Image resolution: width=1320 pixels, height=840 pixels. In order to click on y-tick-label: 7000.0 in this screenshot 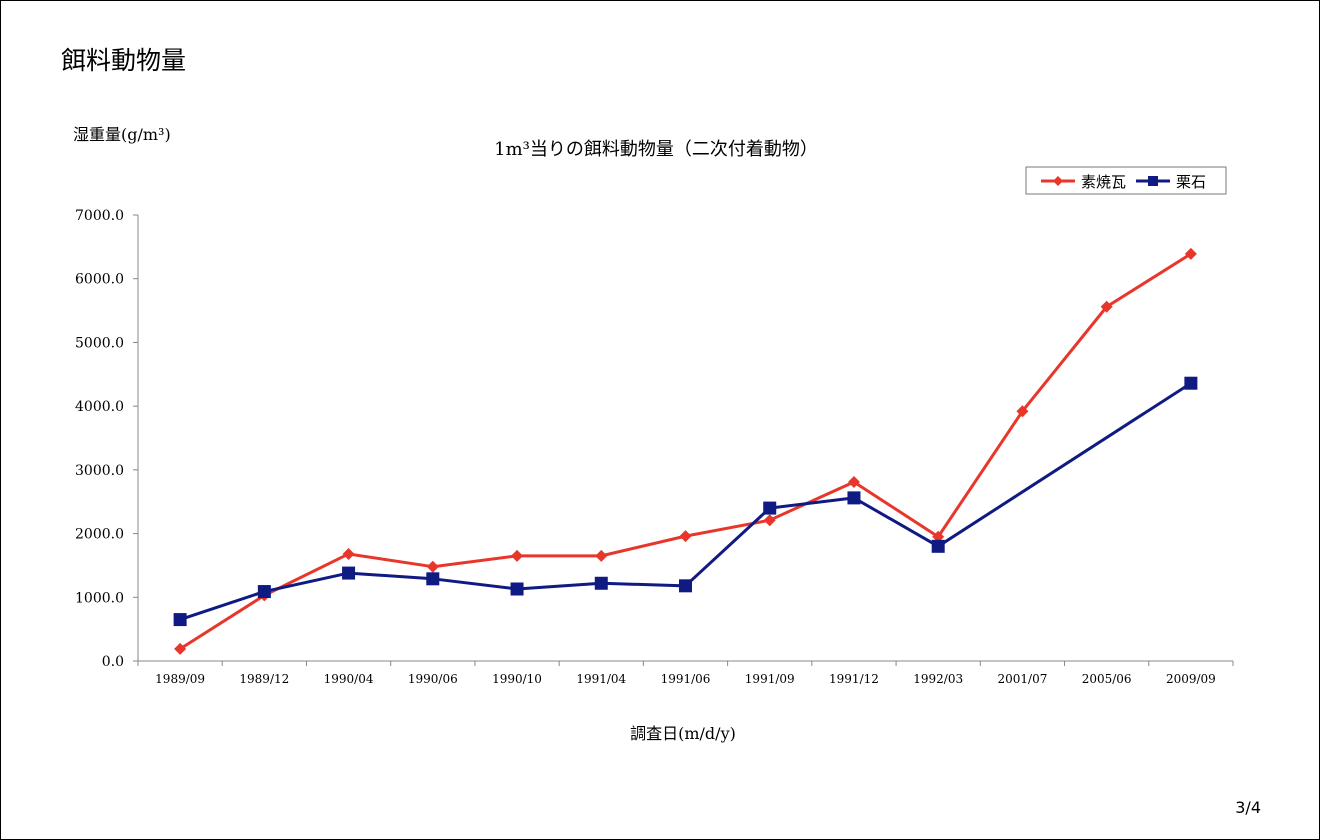, I will do `click(99, 216)`.